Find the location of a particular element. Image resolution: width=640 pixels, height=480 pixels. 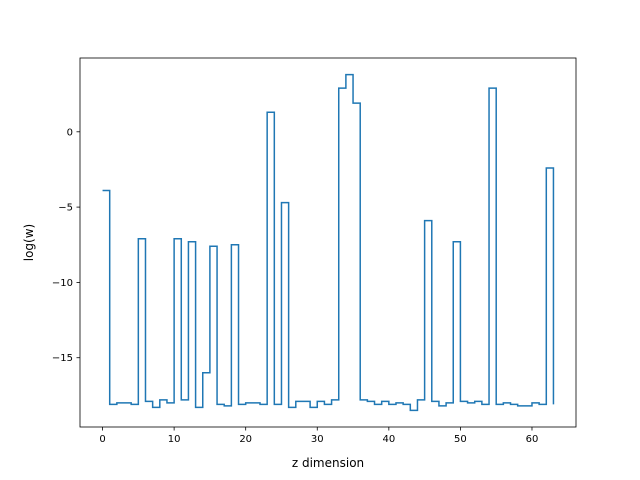

y-tick-label: −10 is located at coordinates (62, 283).